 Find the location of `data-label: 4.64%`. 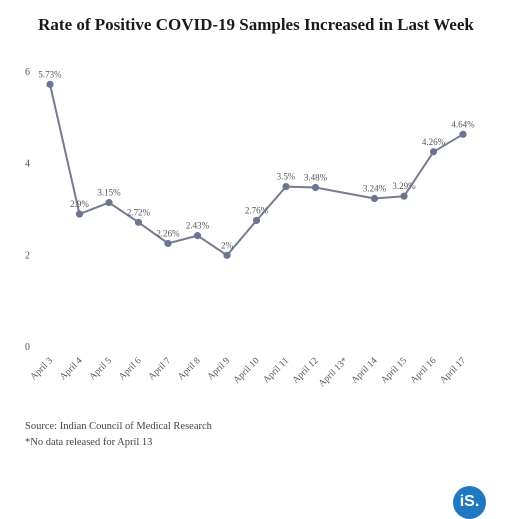

data-label: 4.64% is located at coordinates (463, 124).